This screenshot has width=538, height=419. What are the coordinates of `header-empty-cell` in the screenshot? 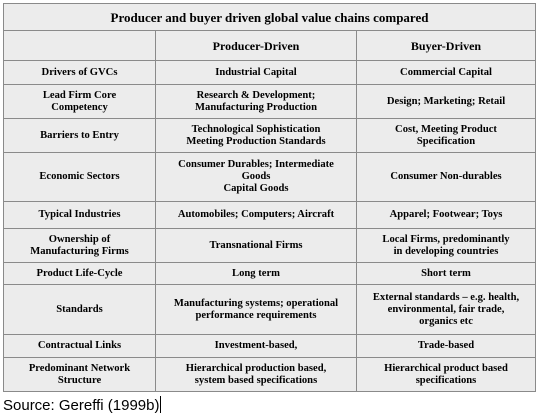 It's located at (79, 45).